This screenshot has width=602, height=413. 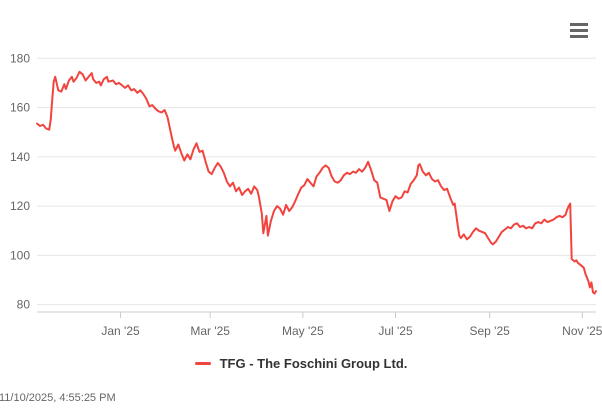 I want to click on x-axis-label: May '25, so click(x=303, y=331).